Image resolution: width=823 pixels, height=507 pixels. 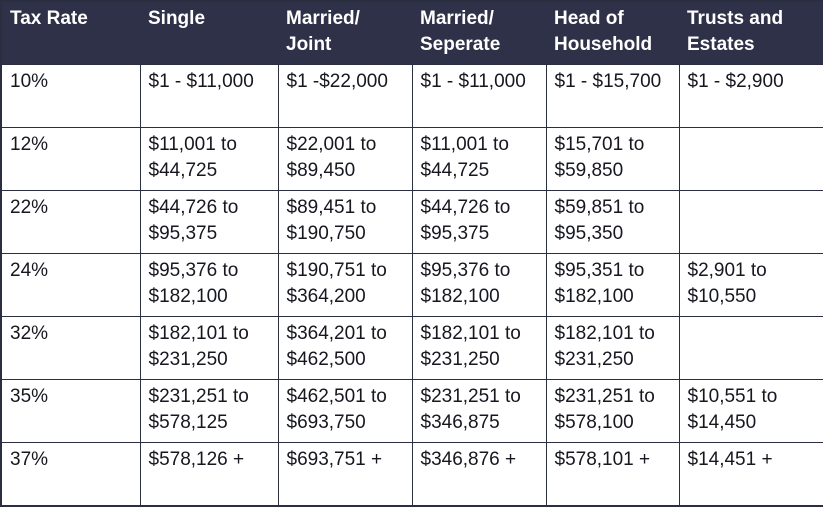 What do you see at coordinates (750, 285) in the screenshot?
I see `bracket-cell: $2,901 to $10,550` at bounding box center [750, 285].